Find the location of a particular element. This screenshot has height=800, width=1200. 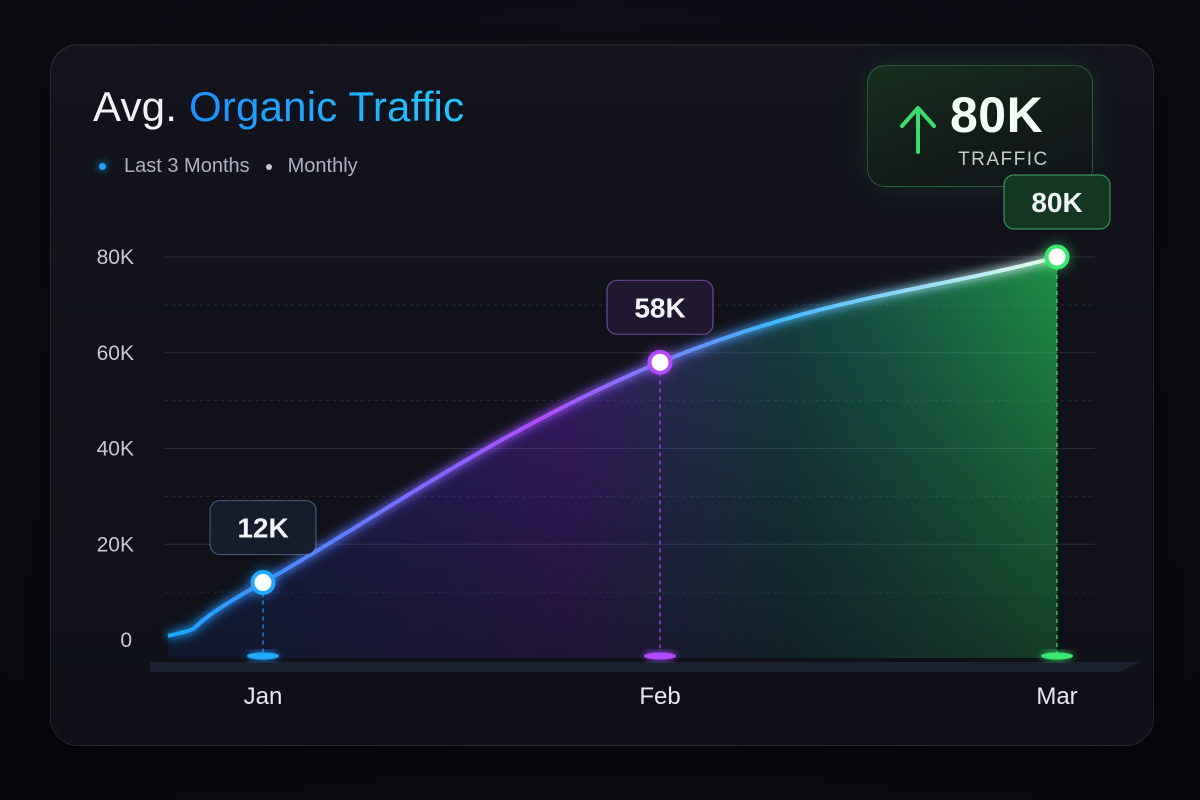

data-label: 58K is located at coordinates (659, 307).